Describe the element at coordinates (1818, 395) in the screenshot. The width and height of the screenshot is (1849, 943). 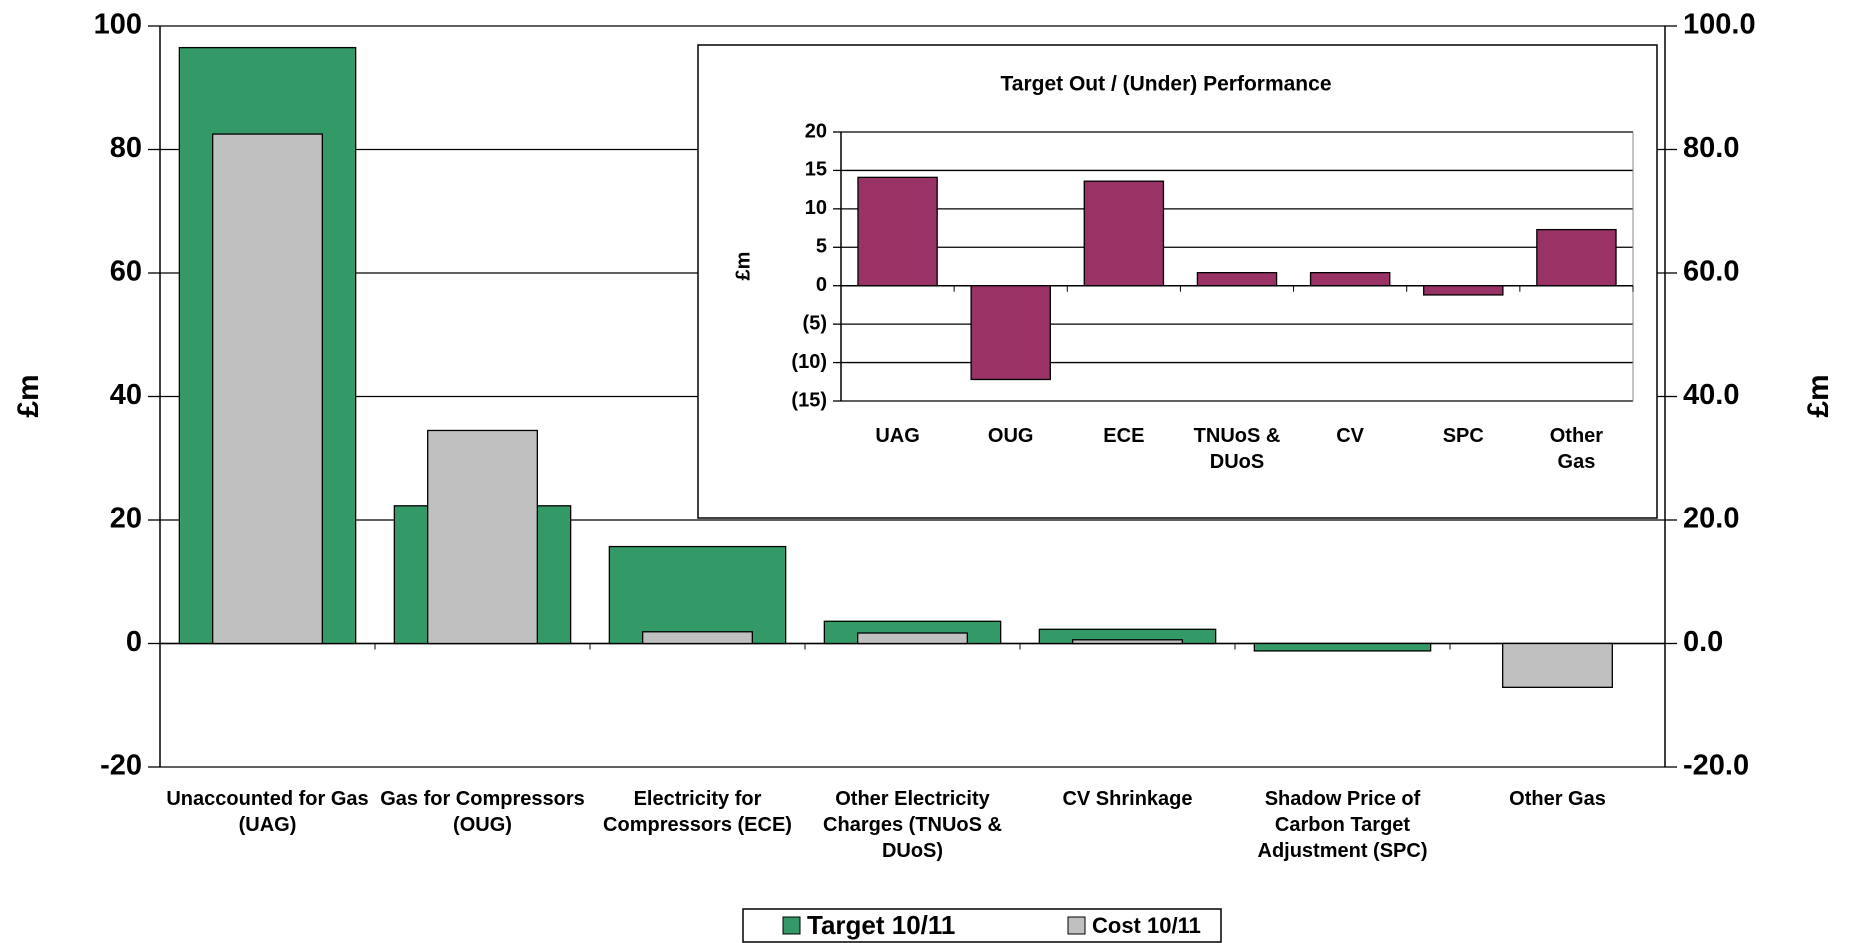
I see `y2-axis-label: £m` at that location.